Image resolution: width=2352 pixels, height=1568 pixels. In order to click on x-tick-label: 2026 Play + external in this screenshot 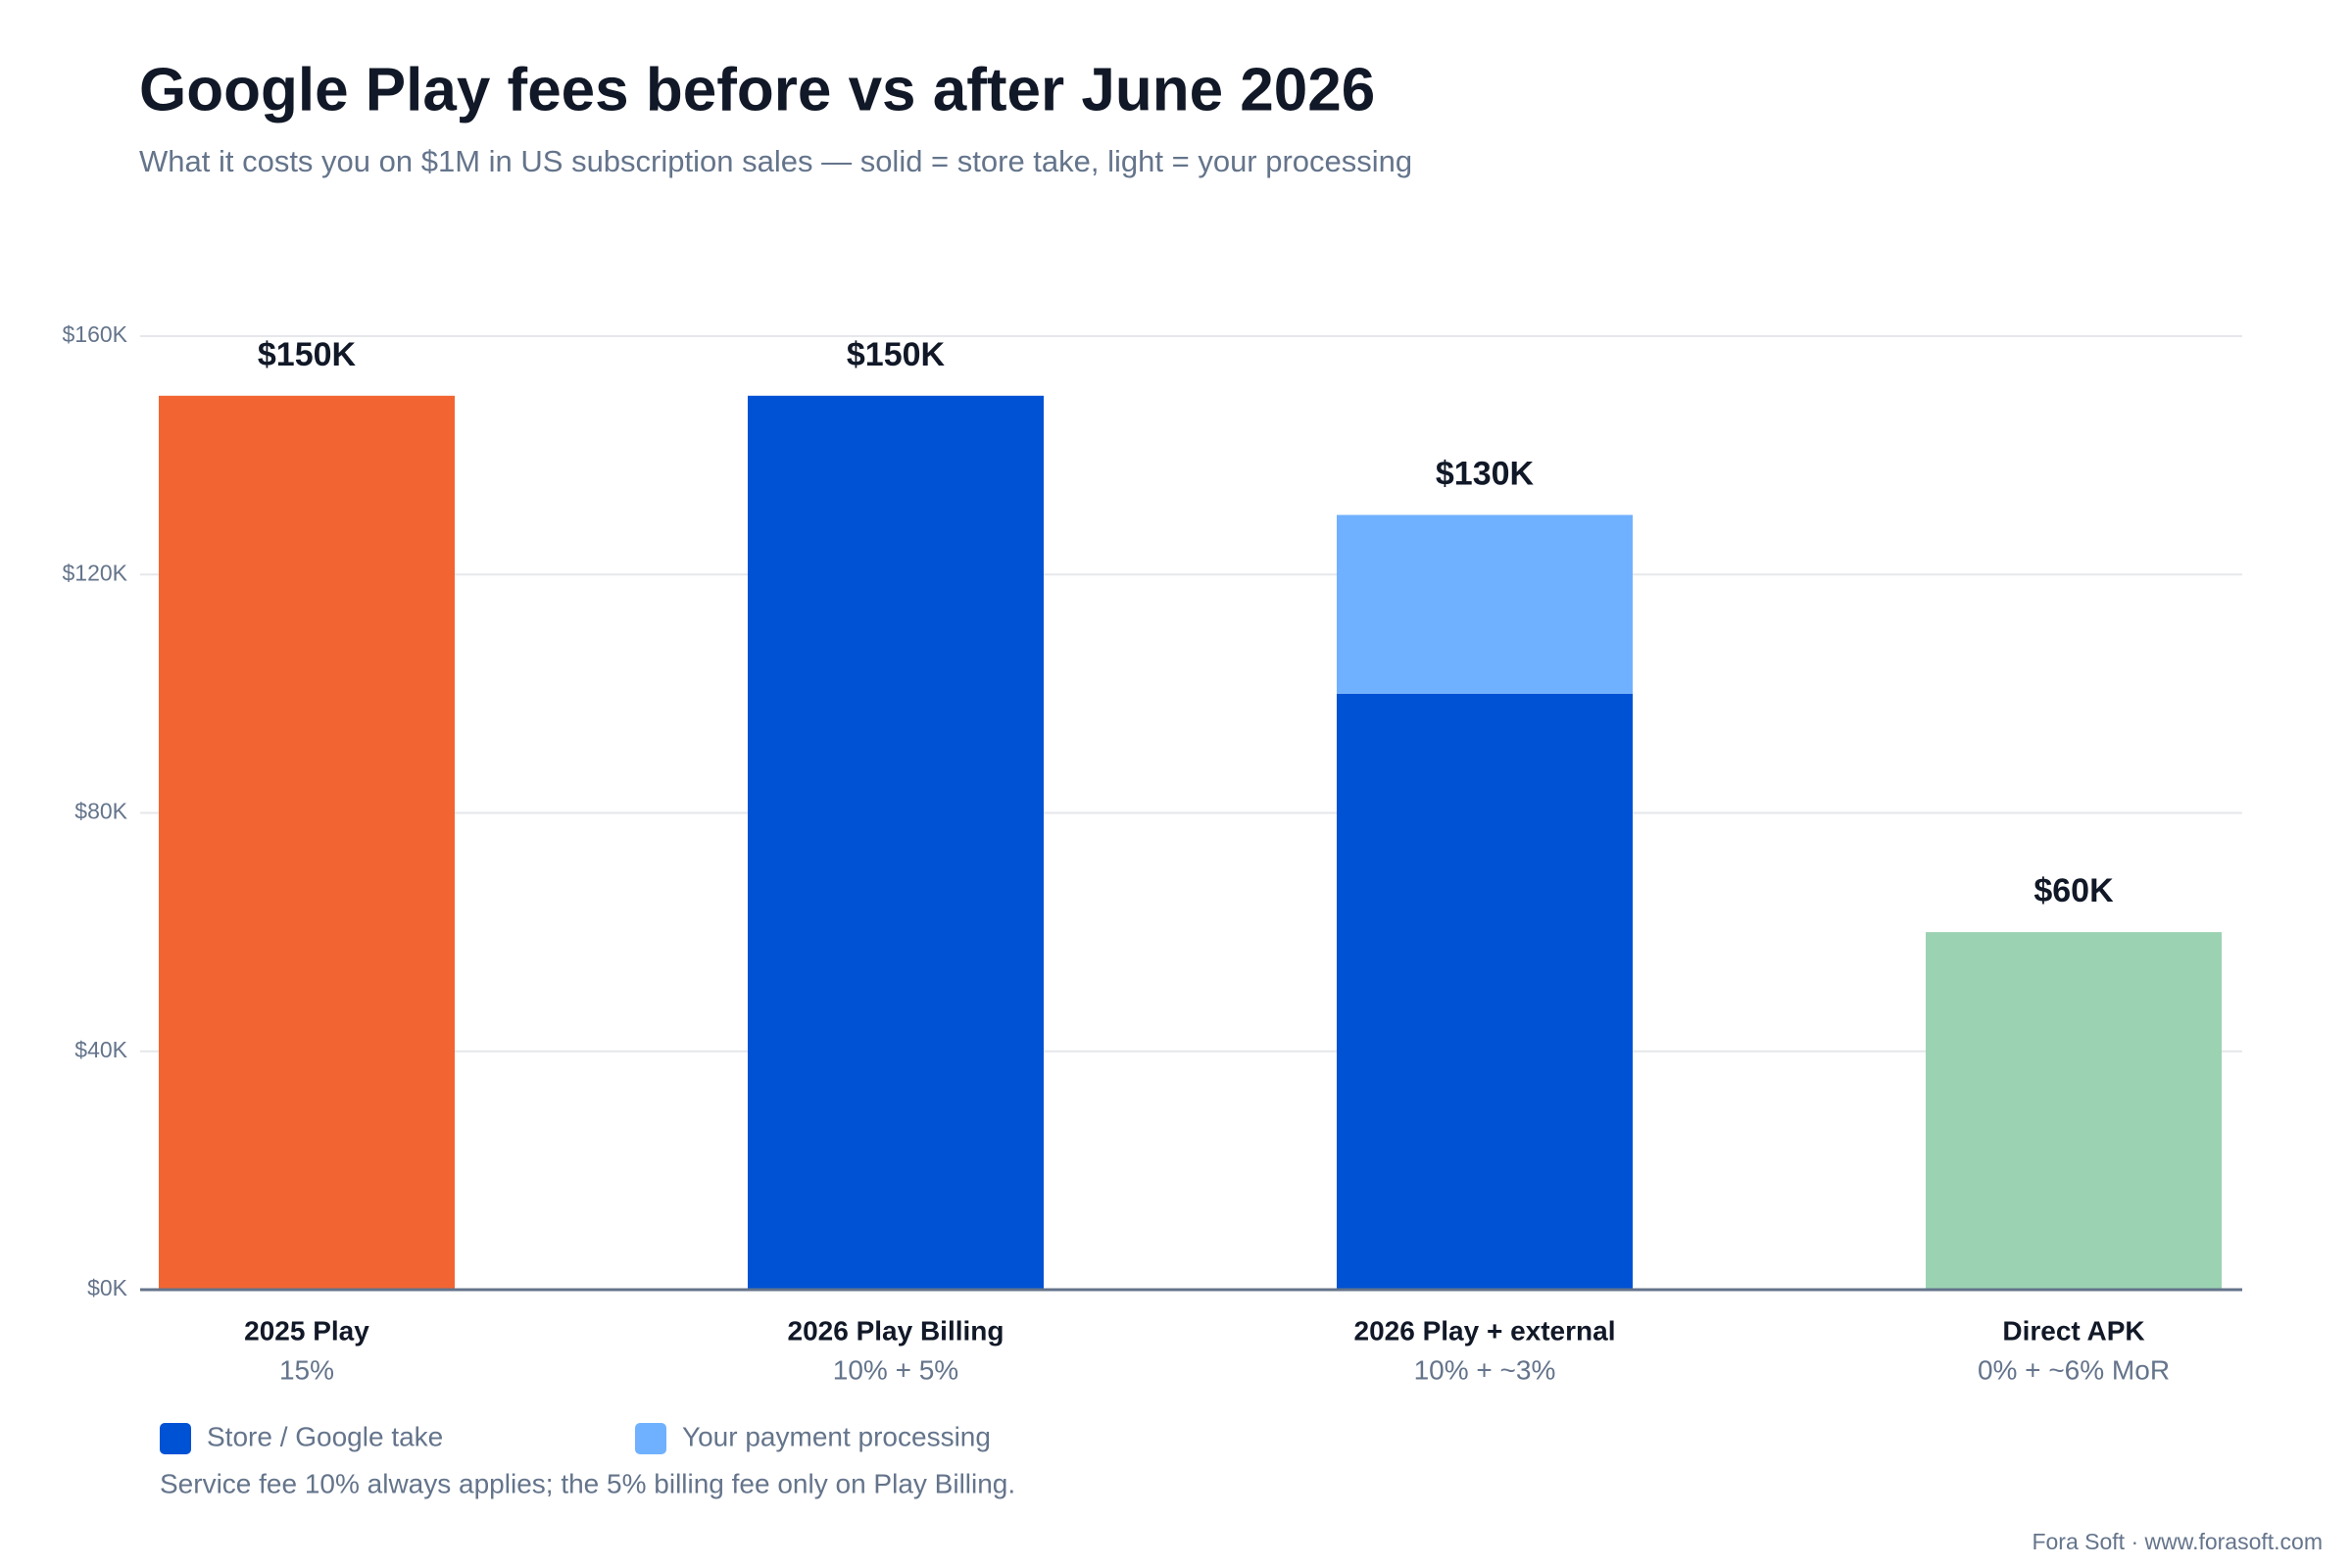, I will do `click(1485, 1330)`.